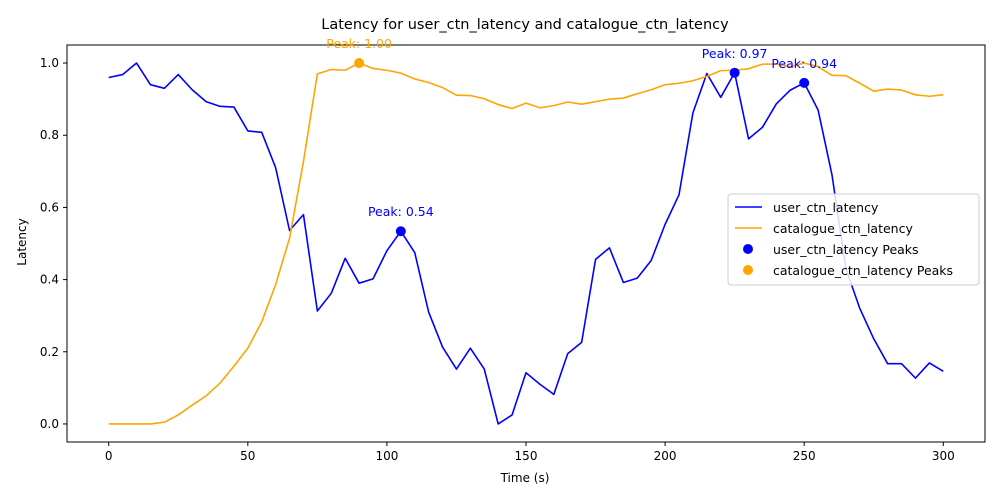 This screenshot has height=500, width=1000. What do you see at coordinates (735, 53) in the screenshot?
I see `peak-label: Peak: 0.97` at bounding box center [735, 53].